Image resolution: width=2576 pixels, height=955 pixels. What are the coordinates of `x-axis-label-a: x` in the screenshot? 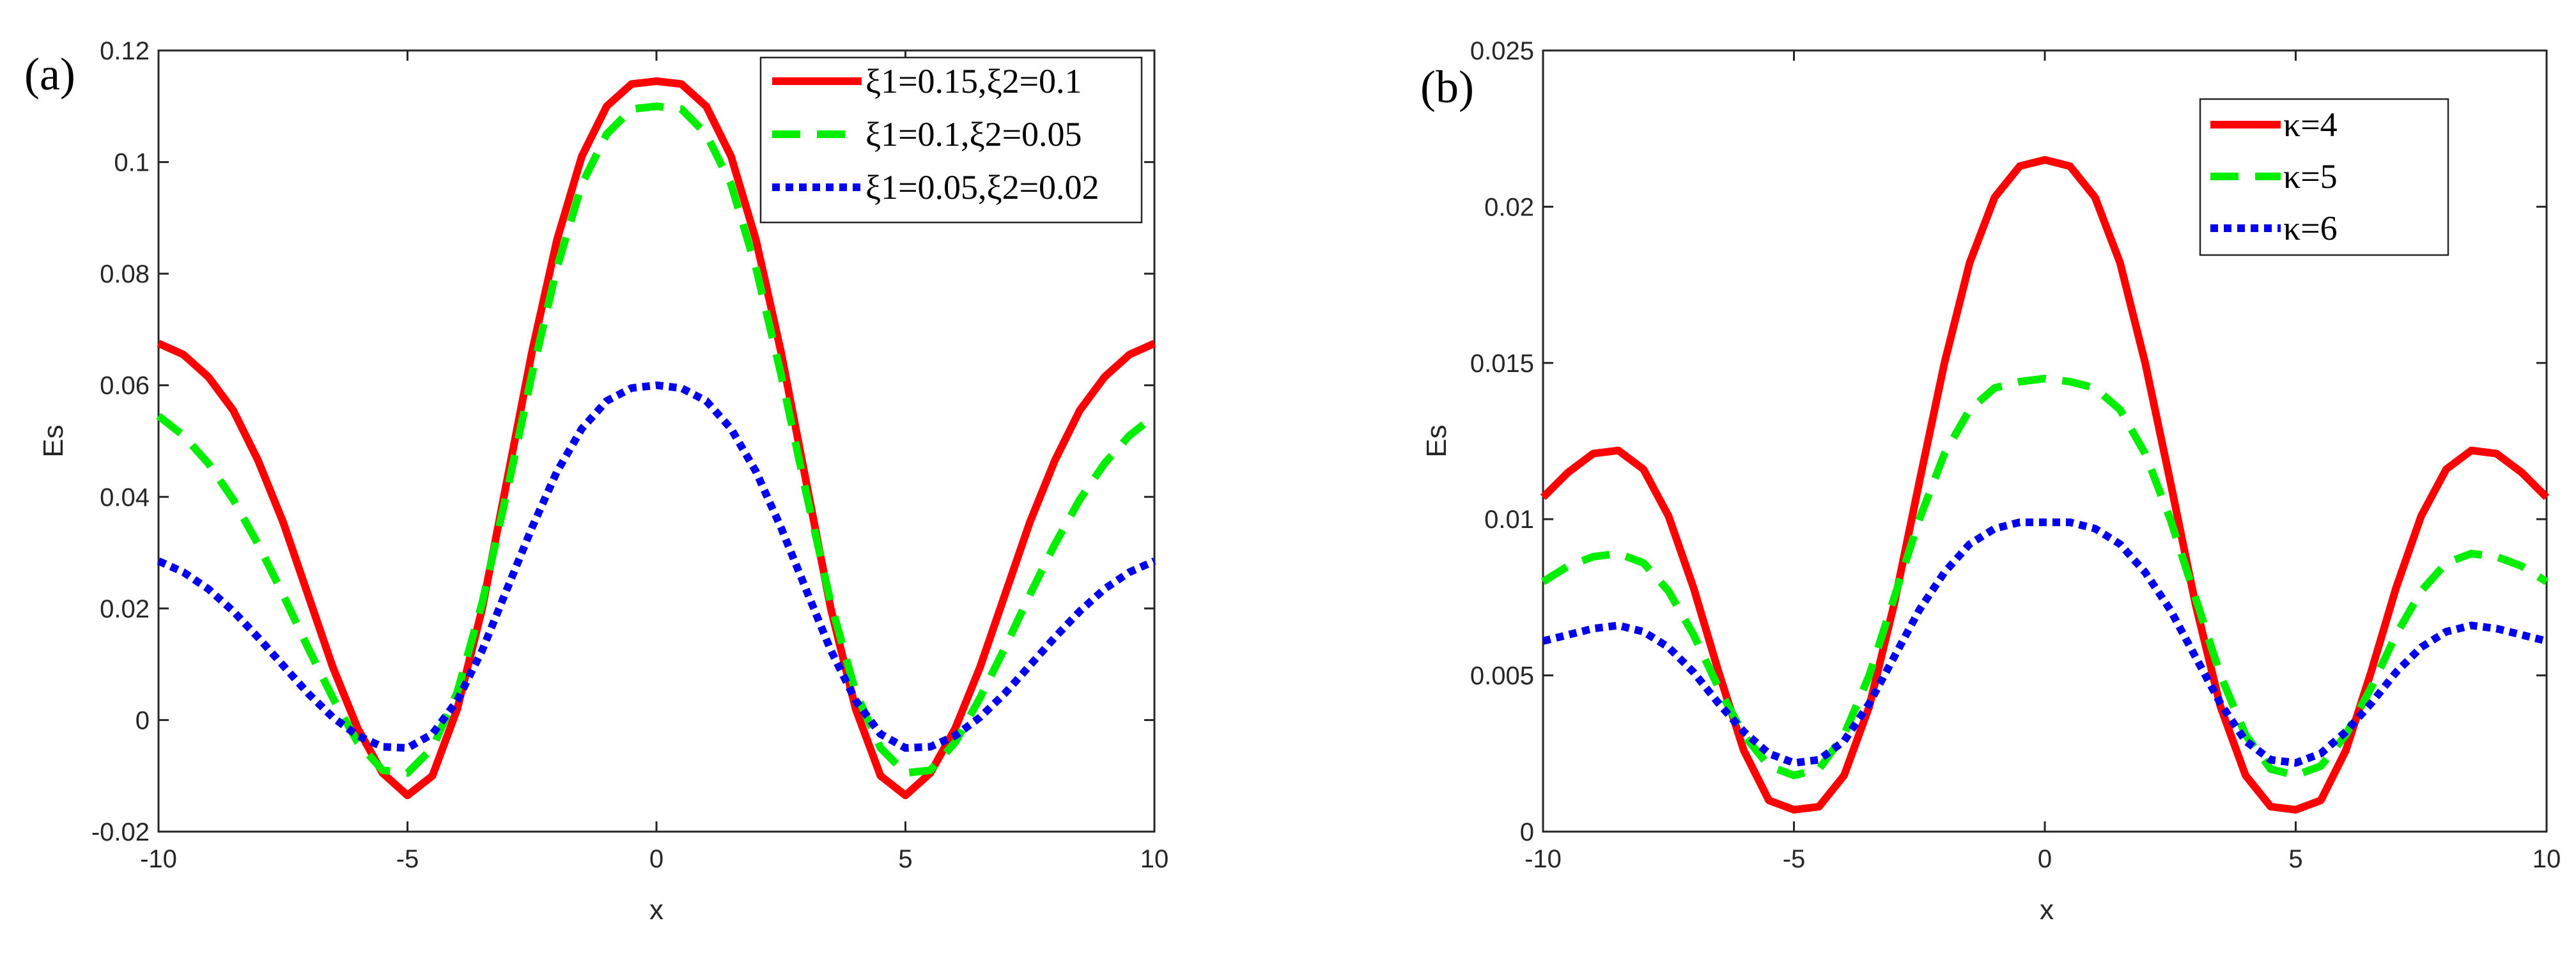 It's located at (656, 910).